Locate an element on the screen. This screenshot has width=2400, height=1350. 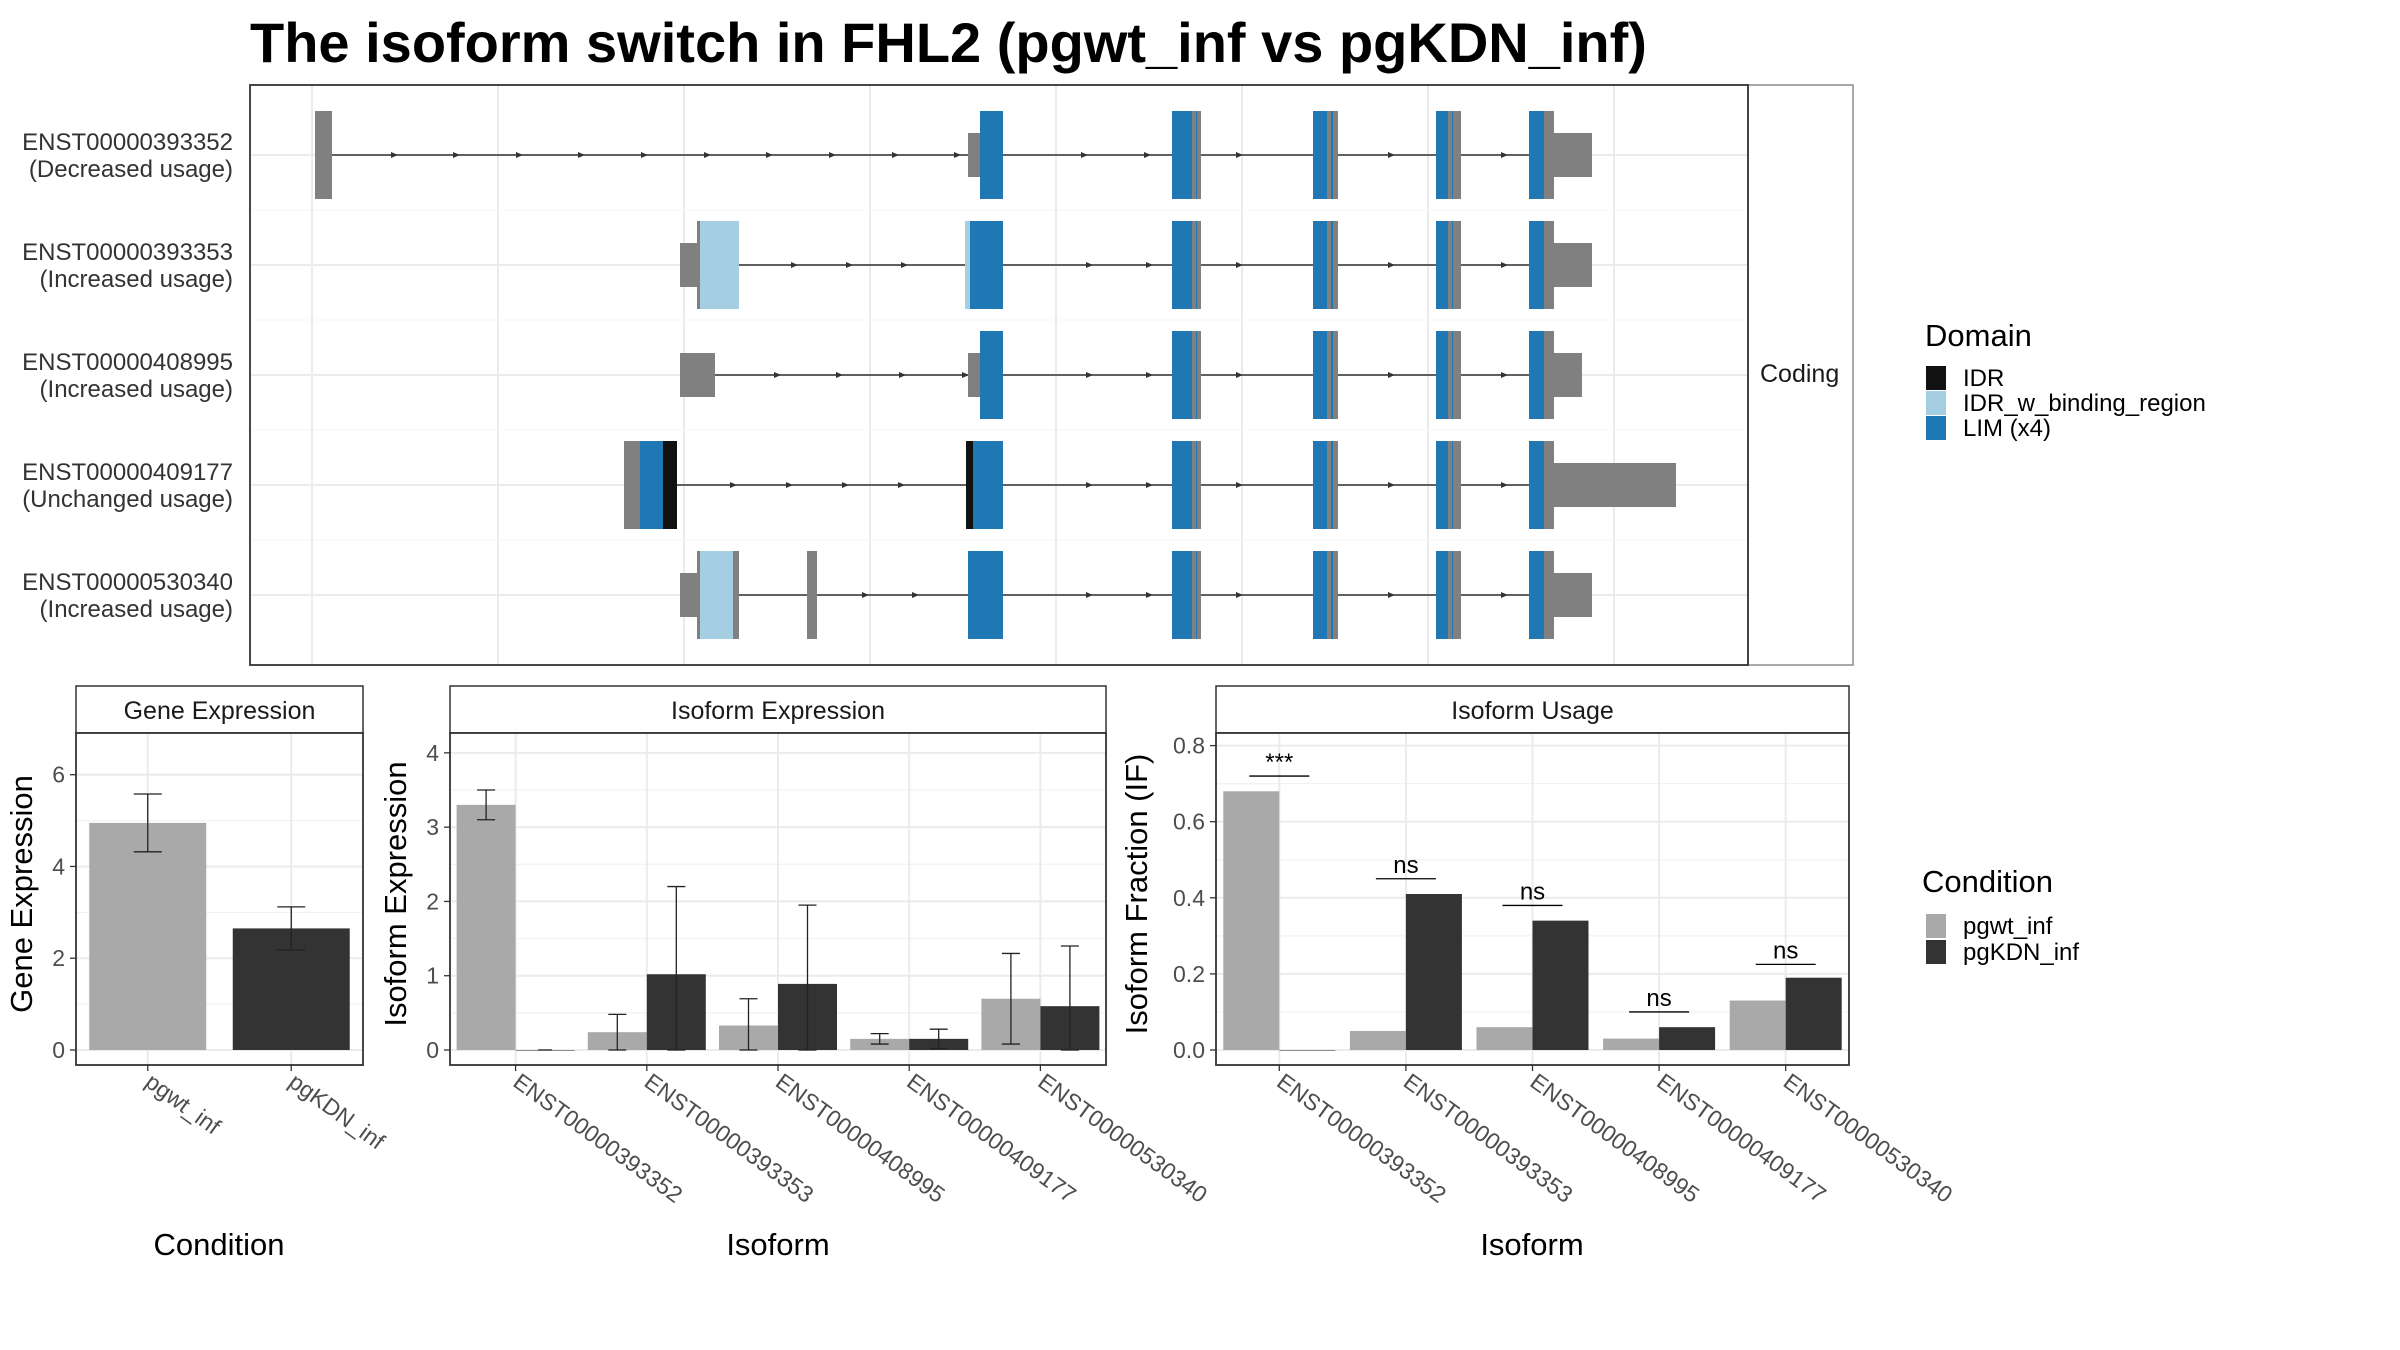
domain-legend: Domain IDR IDR_w_binding_region LIM (x4) is located at coordinates (2065, 380).